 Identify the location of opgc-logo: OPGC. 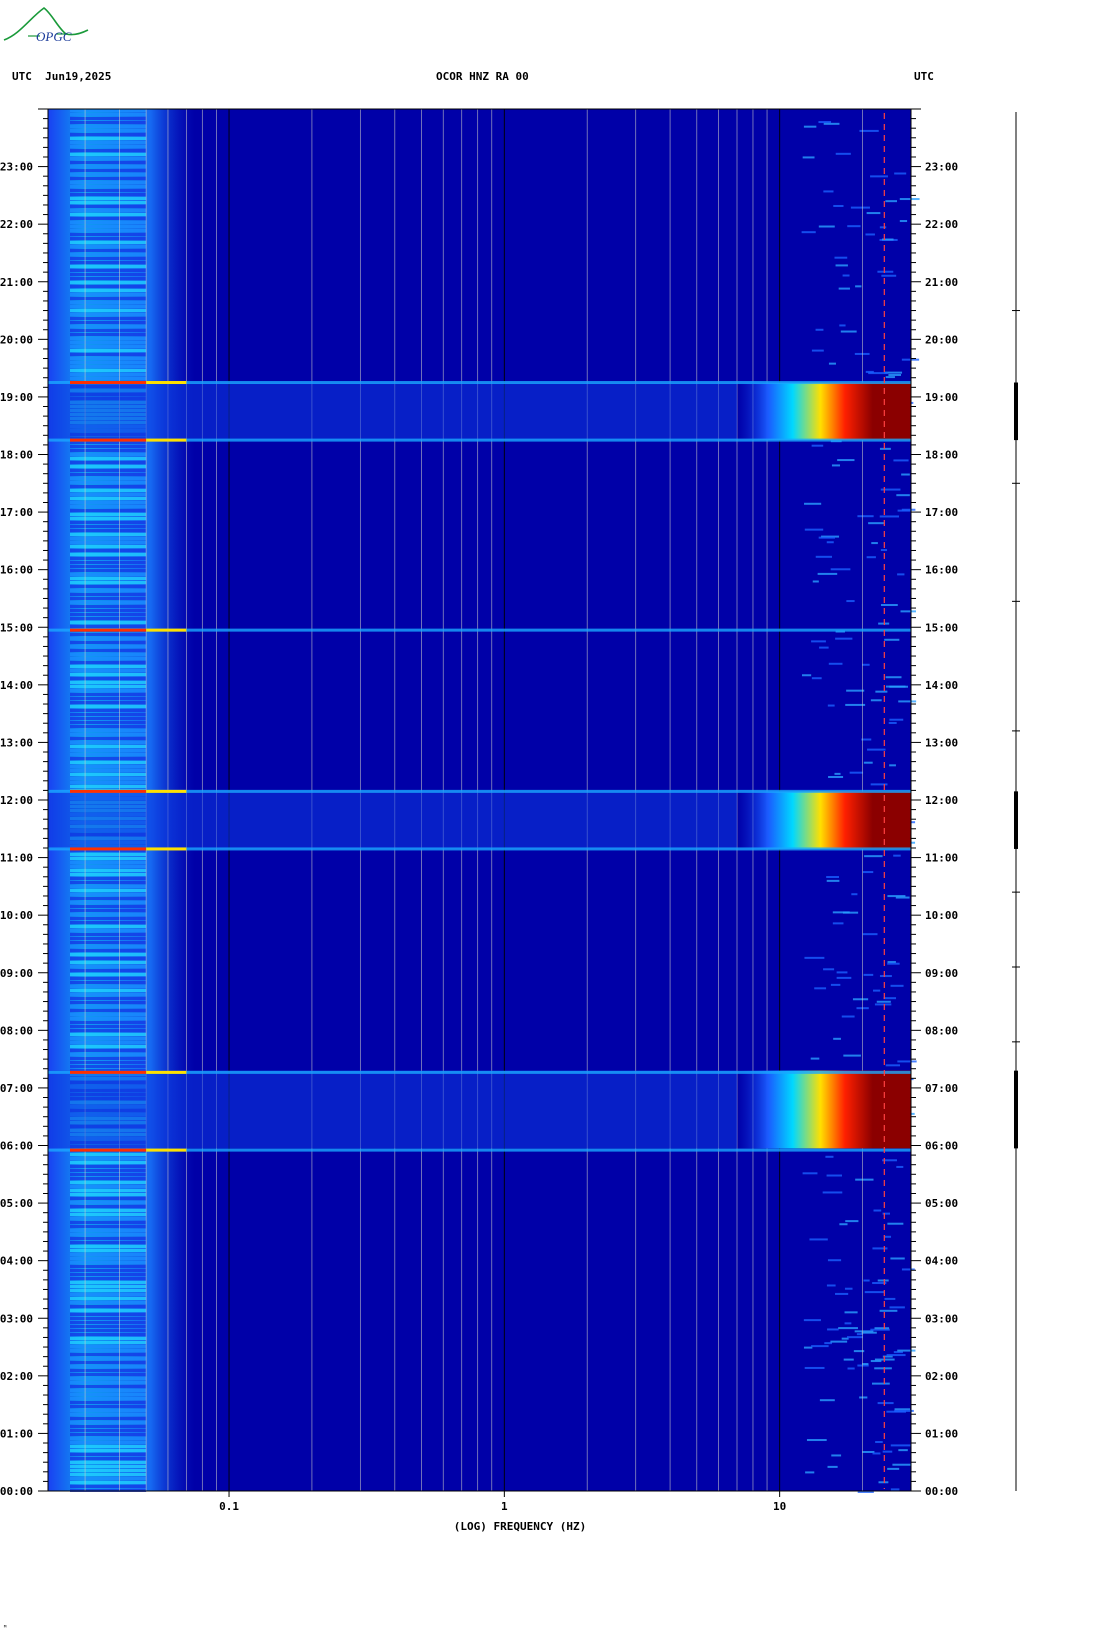
(46, 25).